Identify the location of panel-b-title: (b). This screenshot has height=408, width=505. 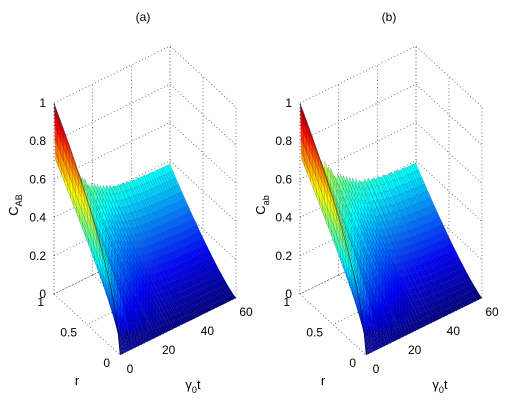
(389, 17).